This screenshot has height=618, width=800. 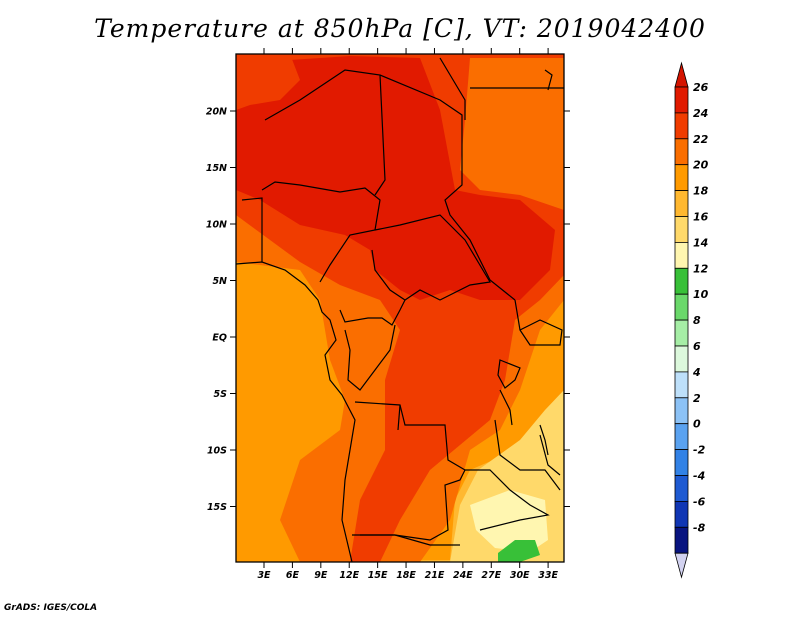 I want to click on border-lake-victoria, so click(x=509, y=374).